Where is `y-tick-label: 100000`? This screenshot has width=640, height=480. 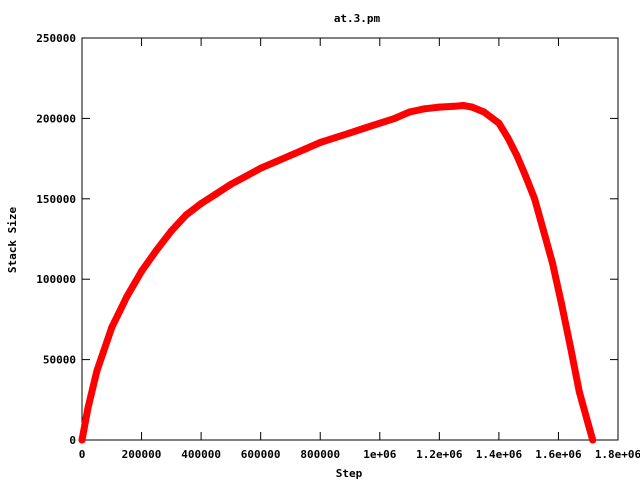 y-tick-label: 100000 is located at coordinates (56, 279).